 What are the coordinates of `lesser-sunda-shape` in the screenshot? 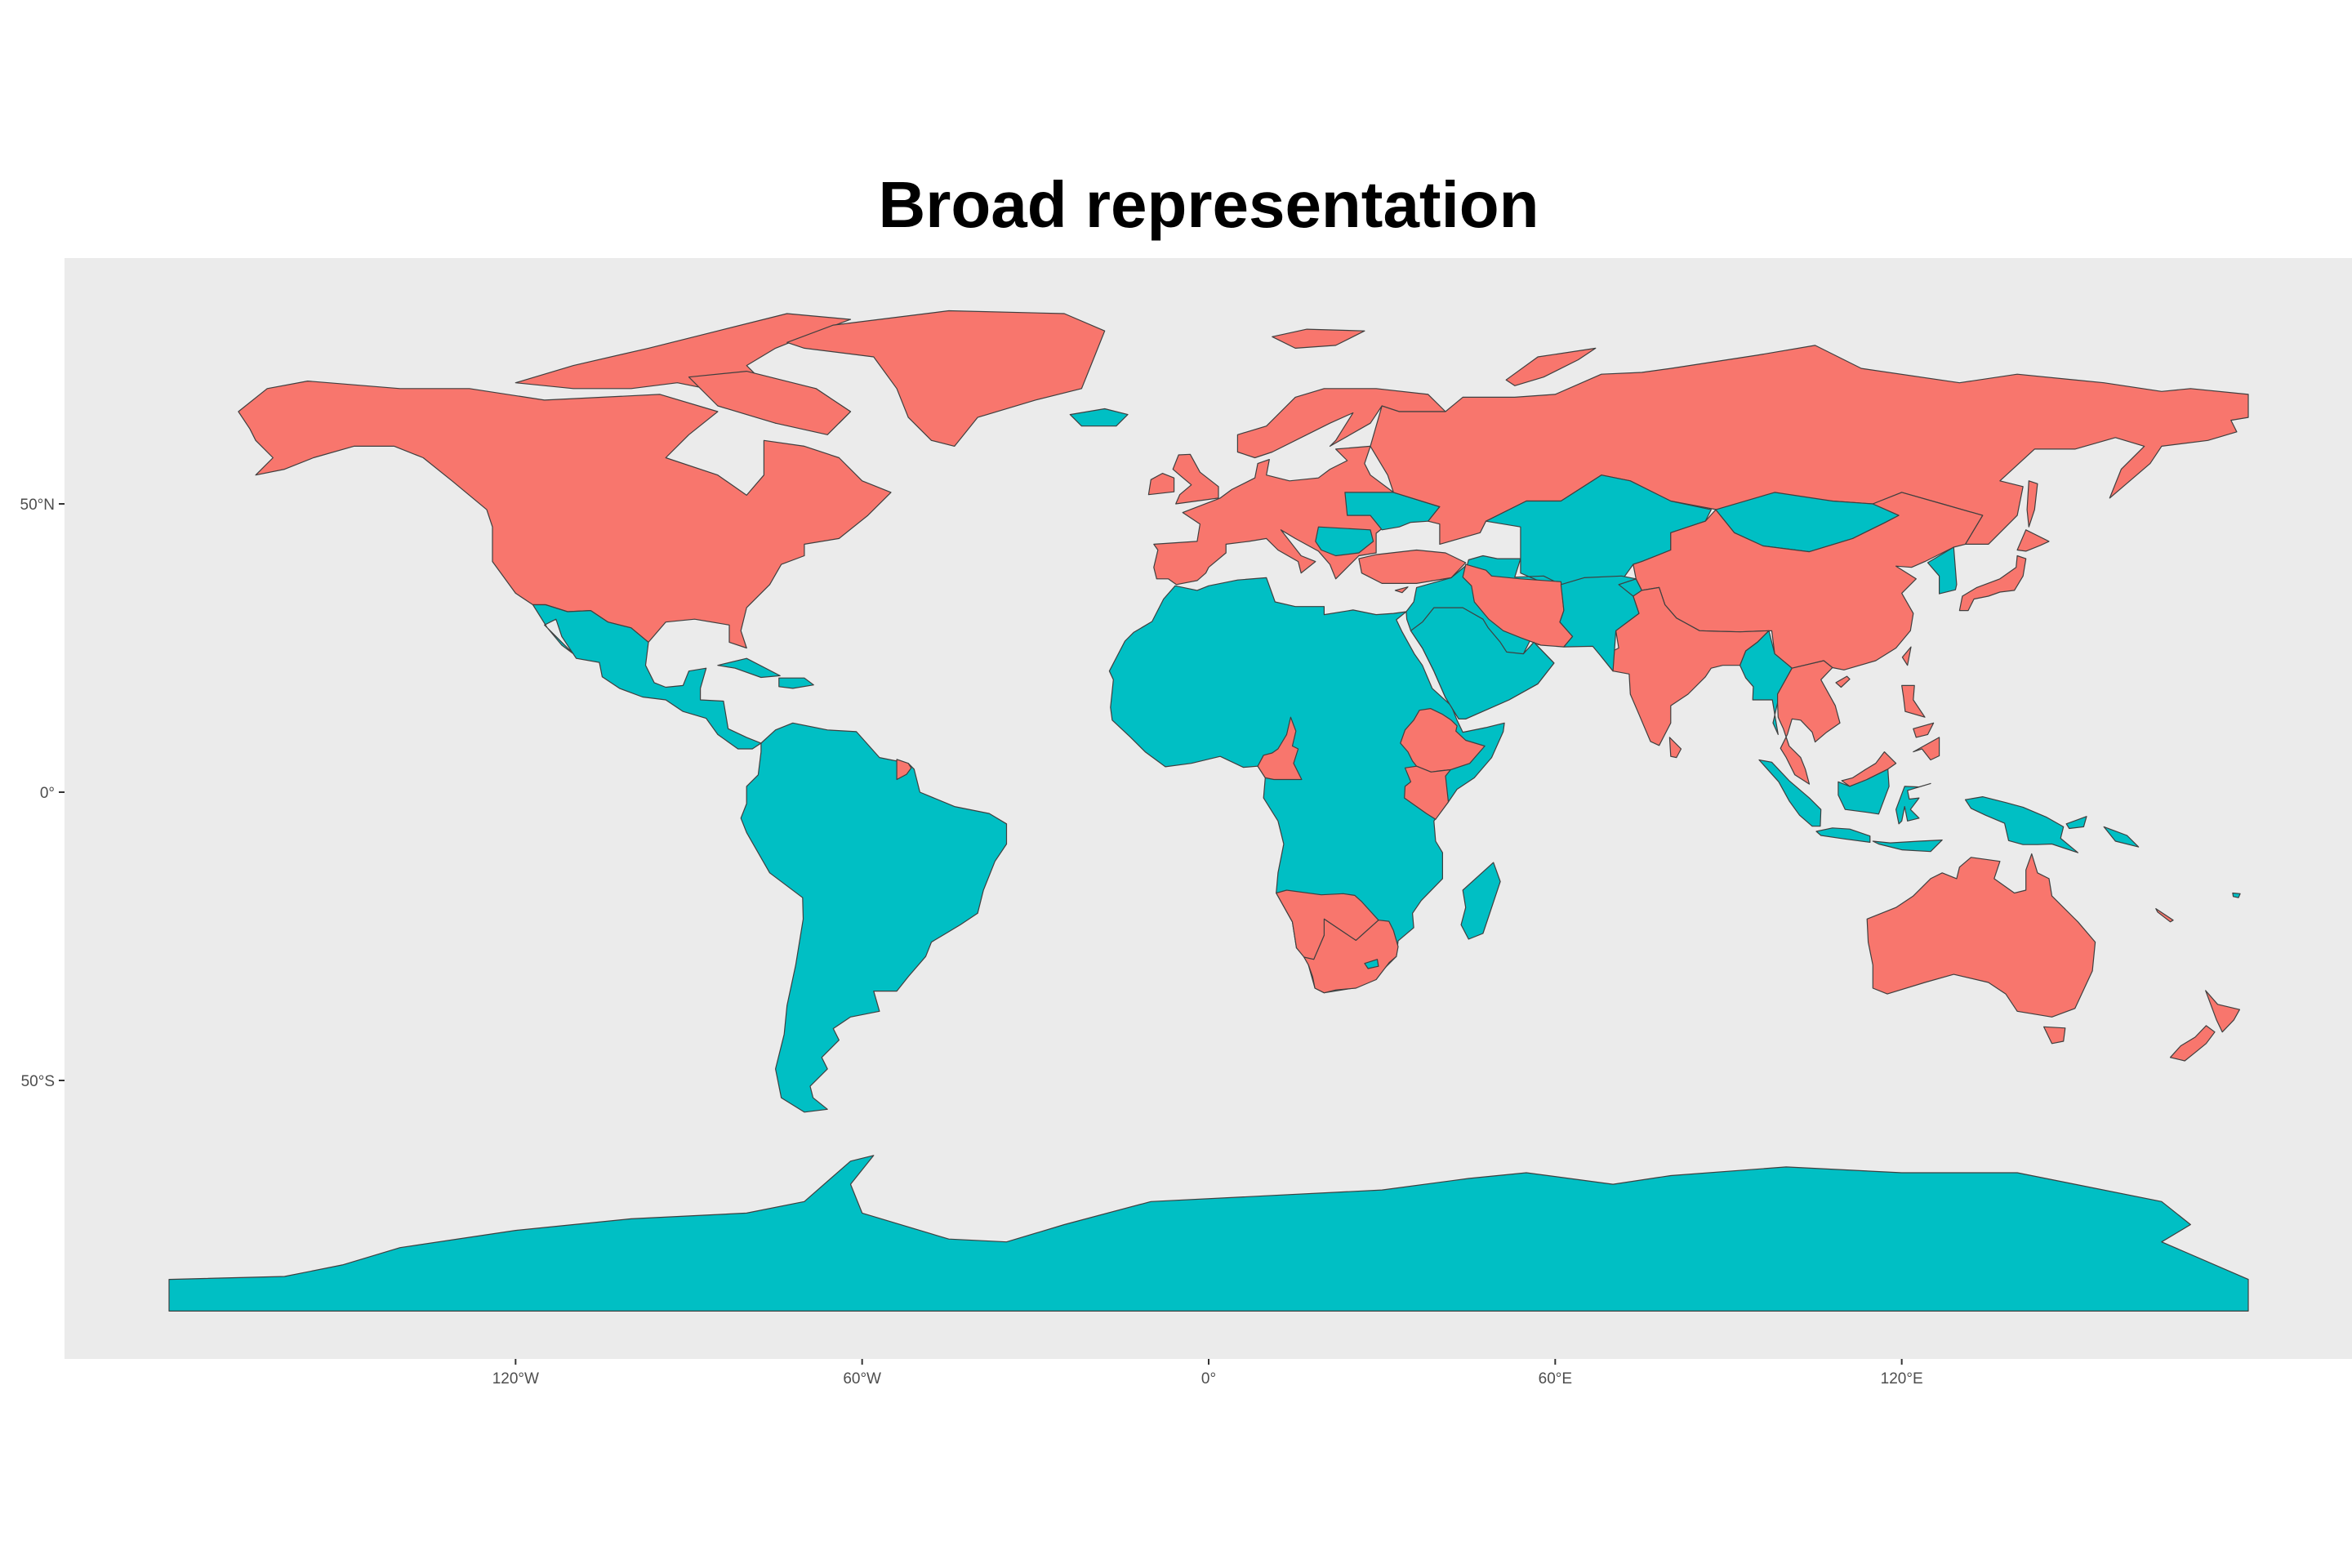 It's located at (1907, 846).